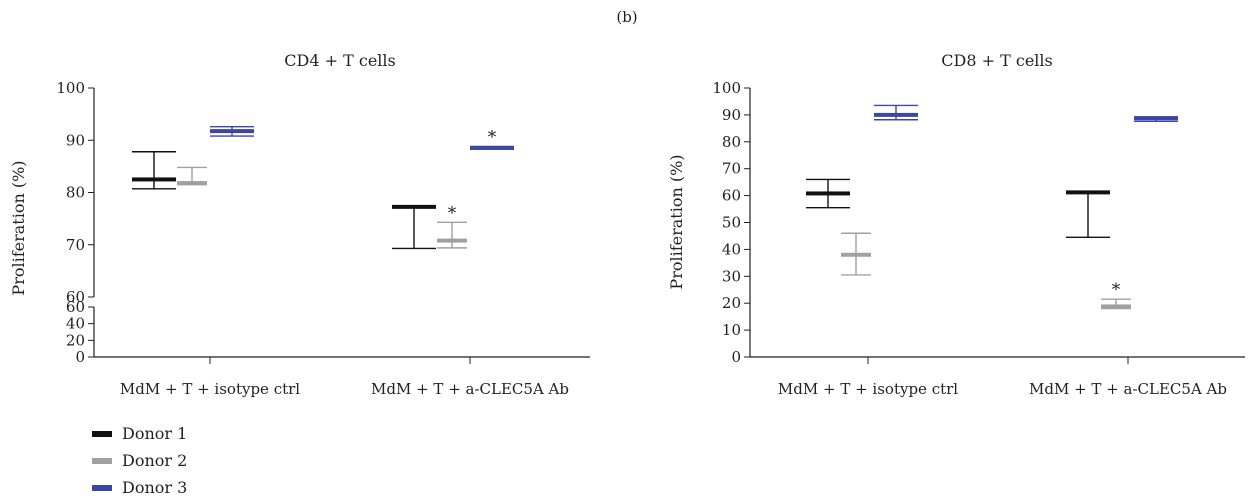 This screenshot has height=501, width=1255. What do you see at coordinates (731, 142) in the screenshot?
I see `y-tick-label-80-0: 80` at bounding box center [731, 142].